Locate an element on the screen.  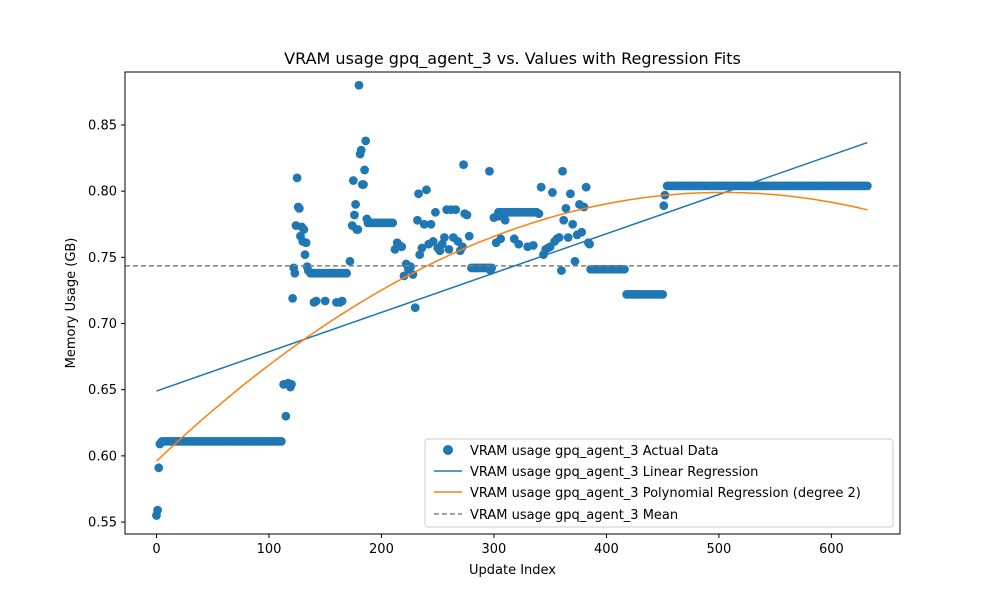
x-axis-ticks: 0 100 200 300 400 500 600 is located at coordinates (498, 545).